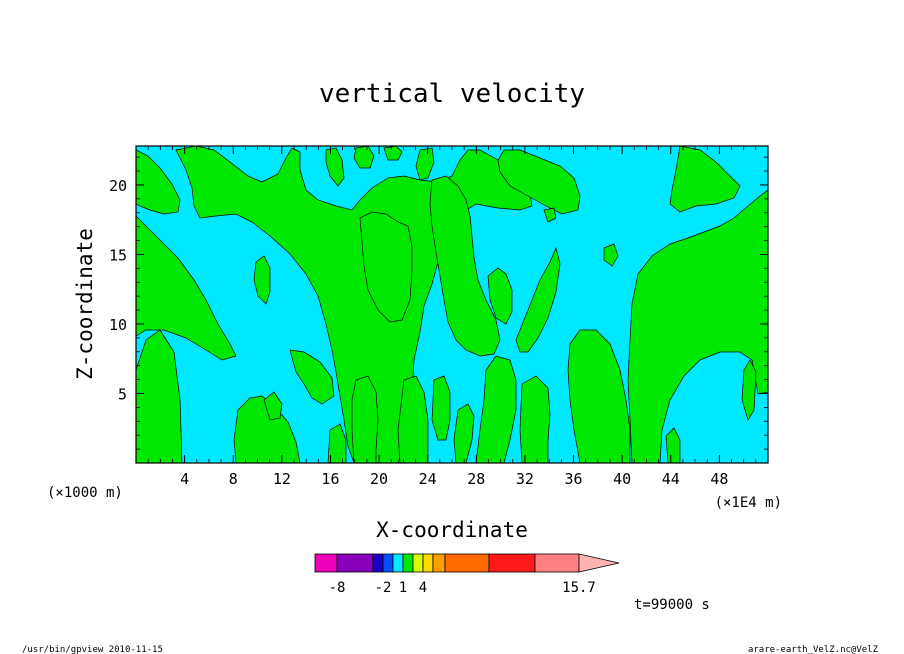 The image size is (904, 654). What do you see at coordinates (599, 563) in the screenshot?
I see `colorbar-extension` at bounding box center [599, 563].